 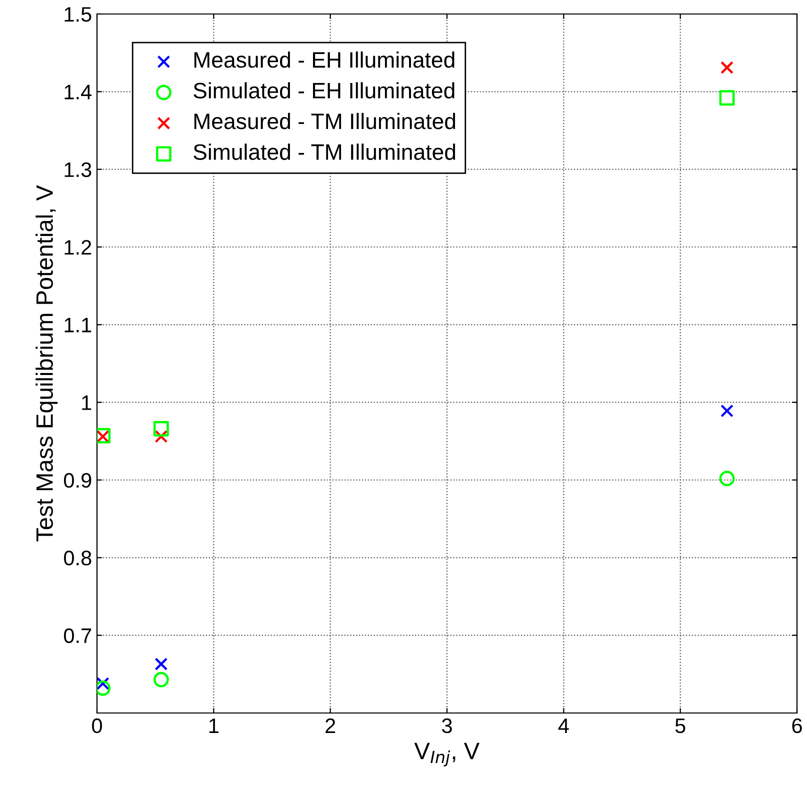 I want to click on y-tick-label: 1.4, so click(x=78, y=92).